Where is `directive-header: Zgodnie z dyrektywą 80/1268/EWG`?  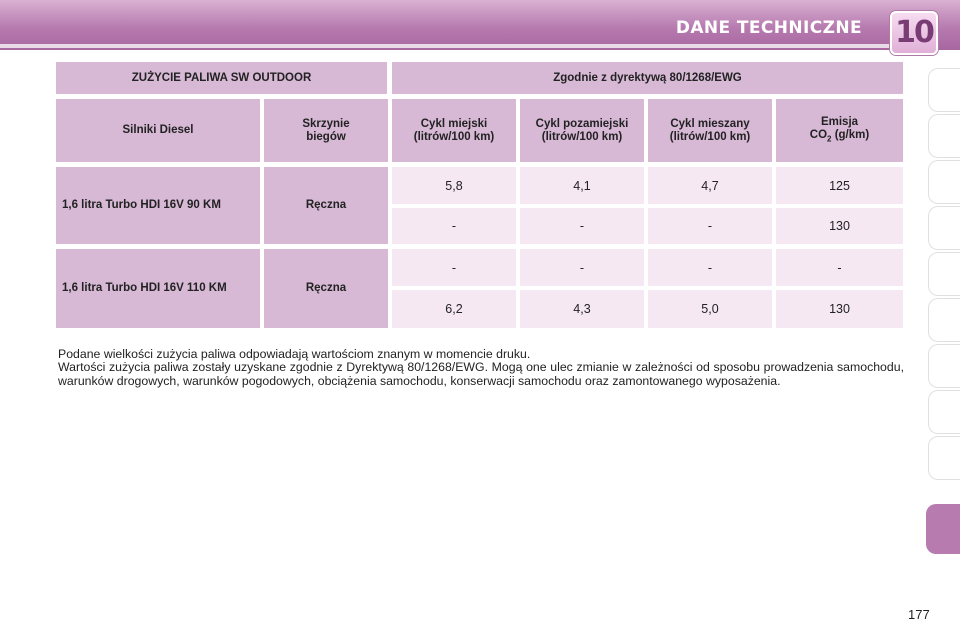 directive-header: Zgodnie z dyrektywą 80/1268/EWG is located at coordinates (647, 78).